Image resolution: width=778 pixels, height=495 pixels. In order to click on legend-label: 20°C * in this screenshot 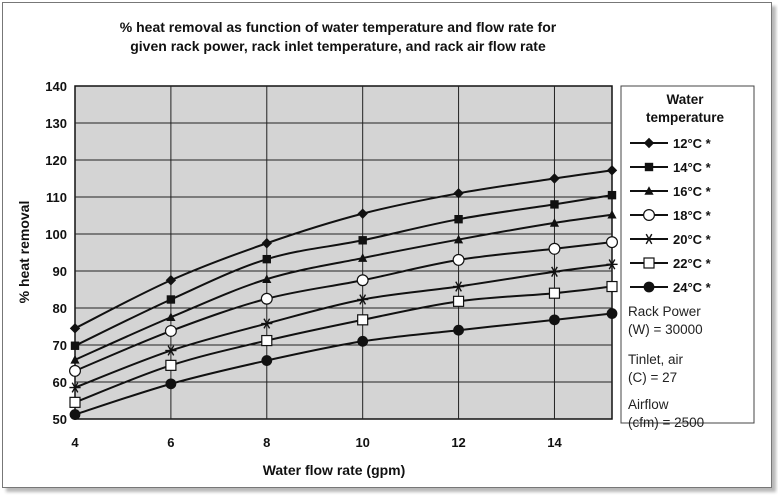, I will do `click(692, 239)`.